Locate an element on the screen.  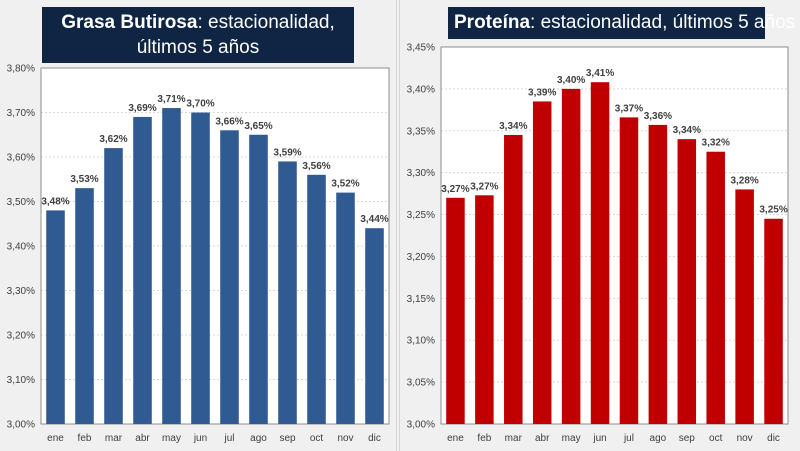
fat-chart-bar-ene is located at coordinates (55, 317).